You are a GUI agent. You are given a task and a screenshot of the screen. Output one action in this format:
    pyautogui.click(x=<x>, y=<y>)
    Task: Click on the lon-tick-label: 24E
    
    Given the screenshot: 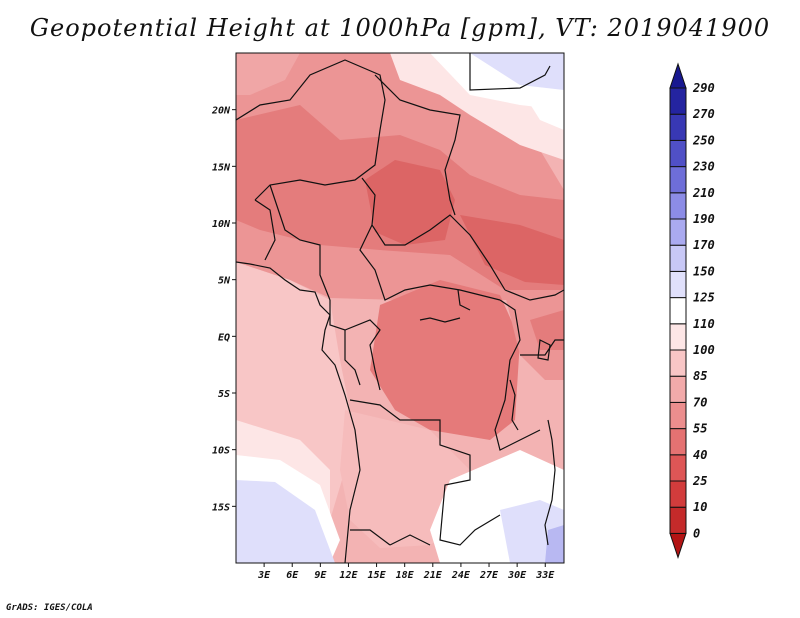 What is the action you would take?
    pyautogui.click(x=461, y=575)
    